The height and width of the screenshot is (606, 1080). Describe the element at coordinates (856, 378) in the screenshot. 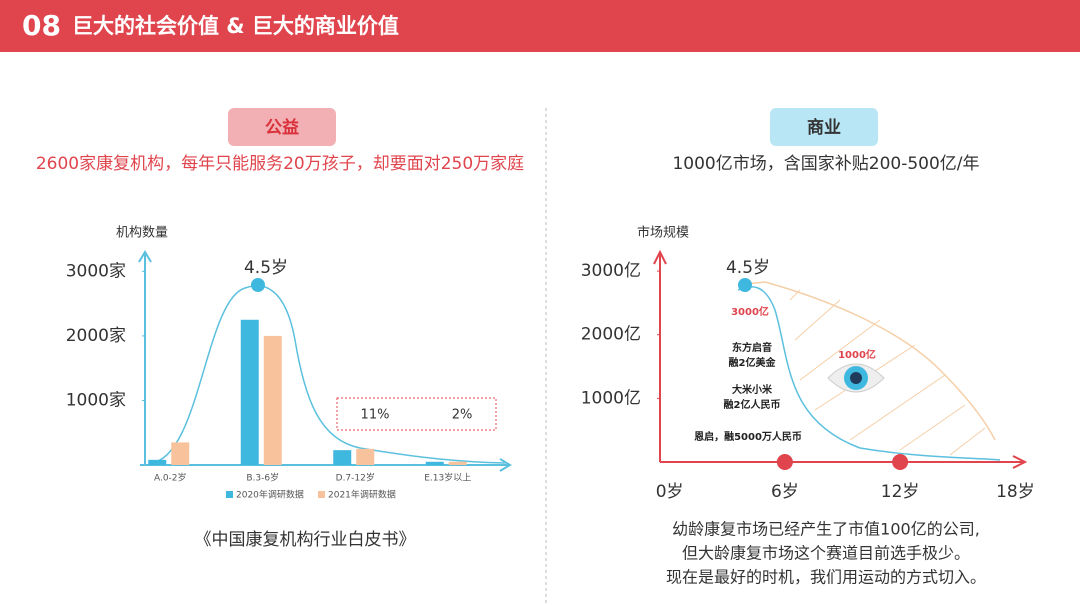

I see `eye-icon` at that location.